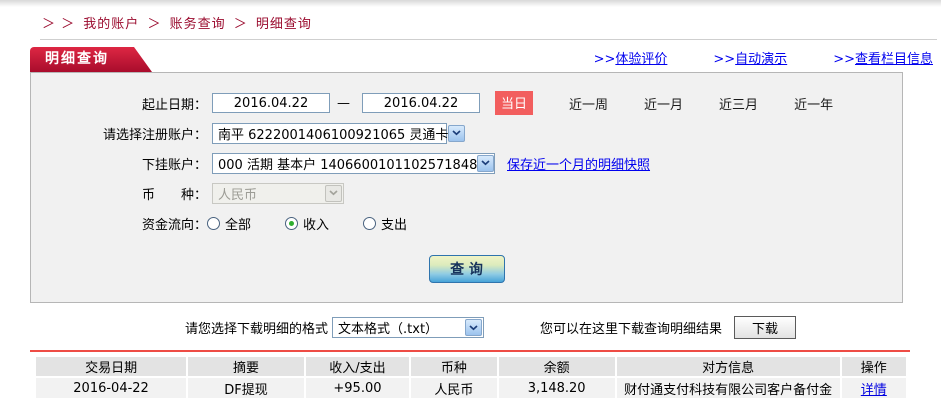 The height and width of the screenshot is (409, 941). What do you see at coordinates (491, 22) in the screenshot?
I see `breadcrumb: ＞ ＞ 我的账户 ＞ 账务查询 ＞ 明细查询` at bounding box center [491, 22].